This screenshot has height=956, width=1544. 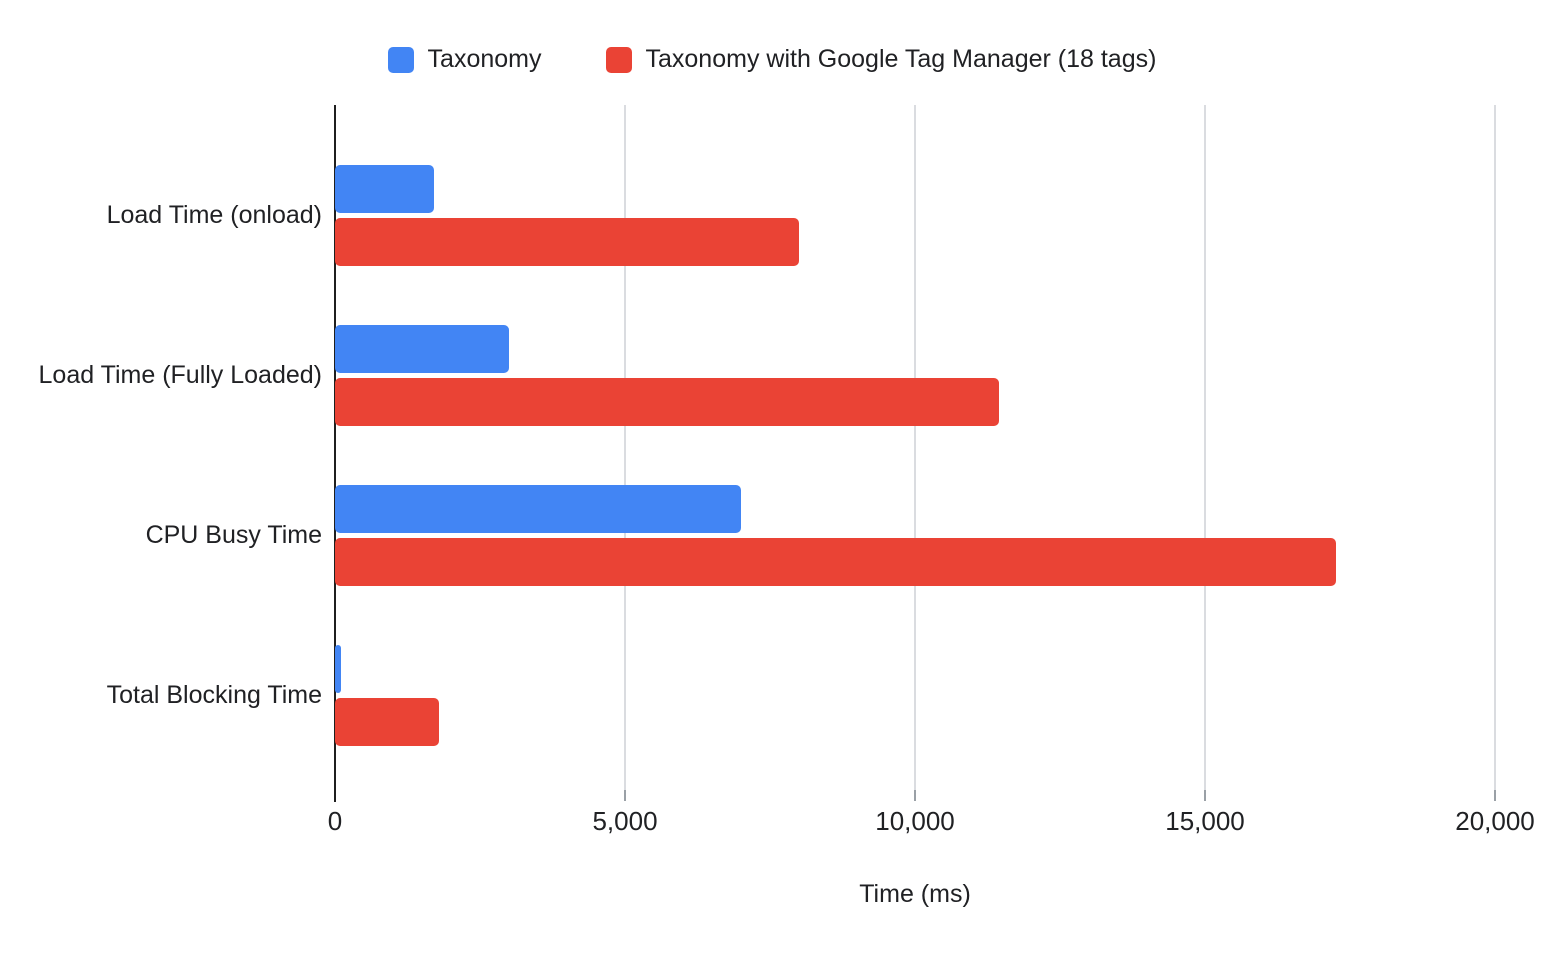 What do you see at coordinates (335, 453) in the screenshot?
I see `value-axis-line` at bounding box center [335, 453].